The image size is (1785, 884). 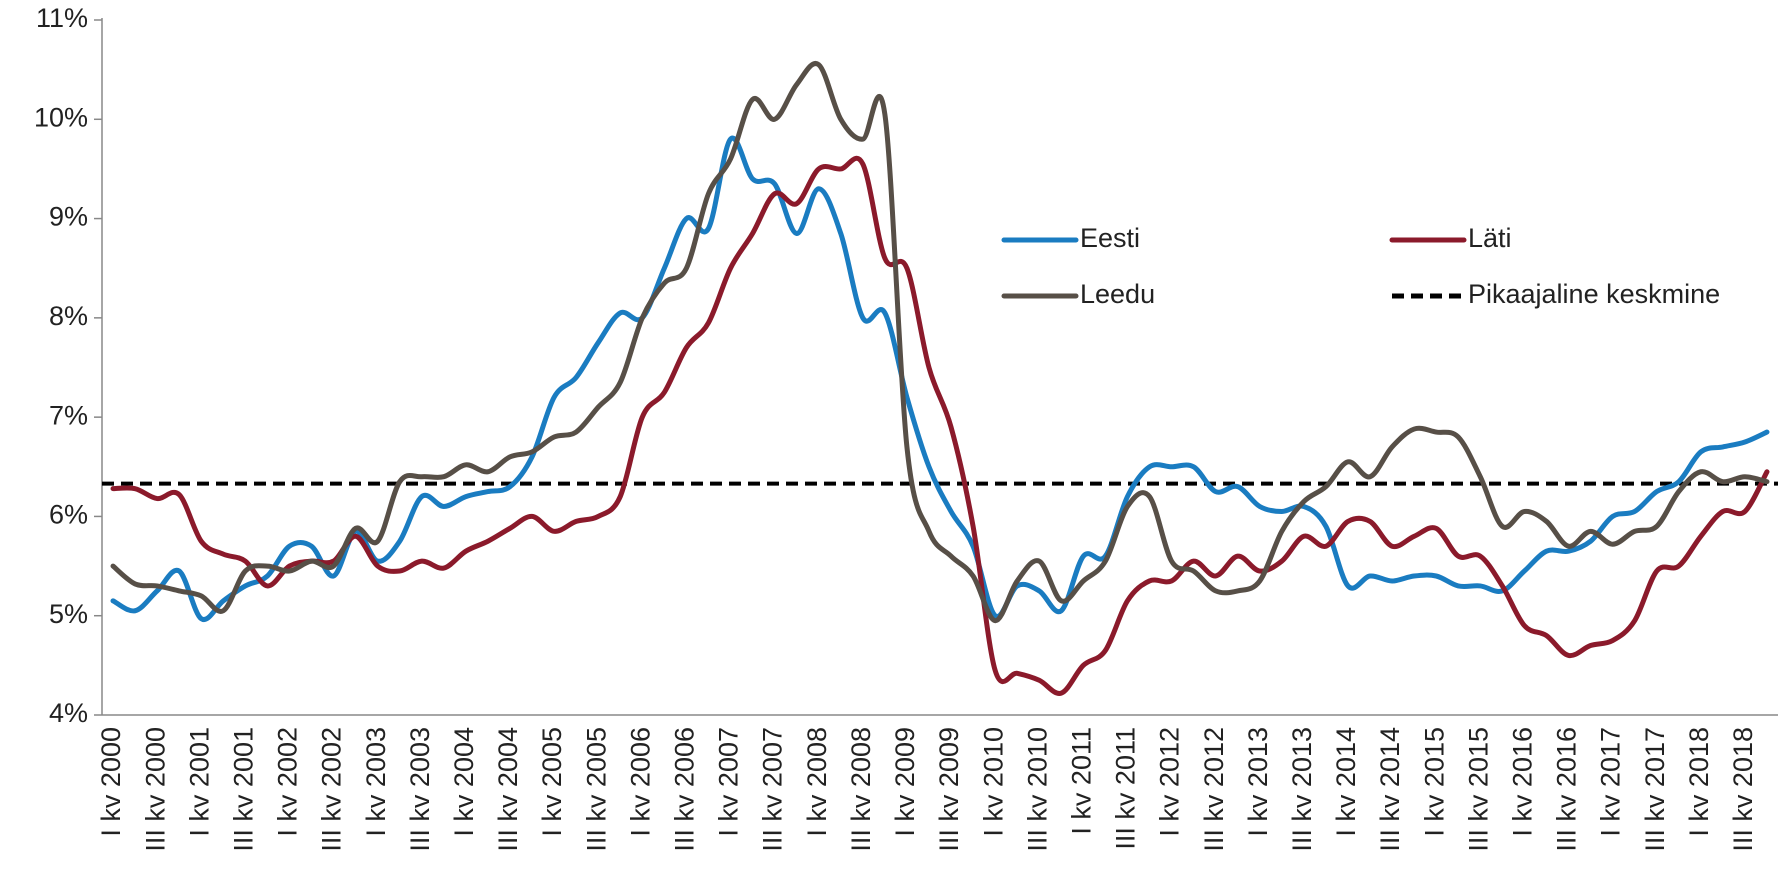 I want to click on y-tick-label: 9%, so click(x=68, y=217).